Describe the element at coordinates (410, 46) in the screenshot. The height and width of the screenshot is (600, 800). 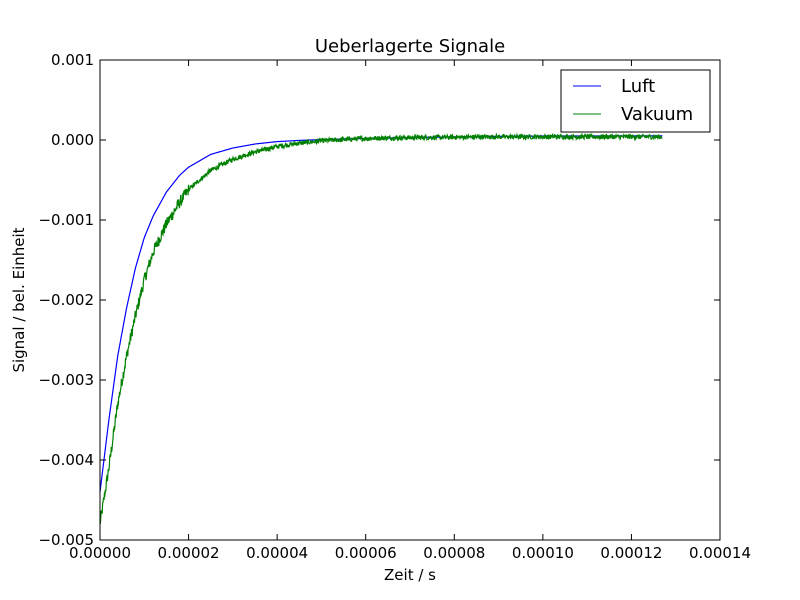
I see `chart-title: Ueberlagerte Signale` at that location.